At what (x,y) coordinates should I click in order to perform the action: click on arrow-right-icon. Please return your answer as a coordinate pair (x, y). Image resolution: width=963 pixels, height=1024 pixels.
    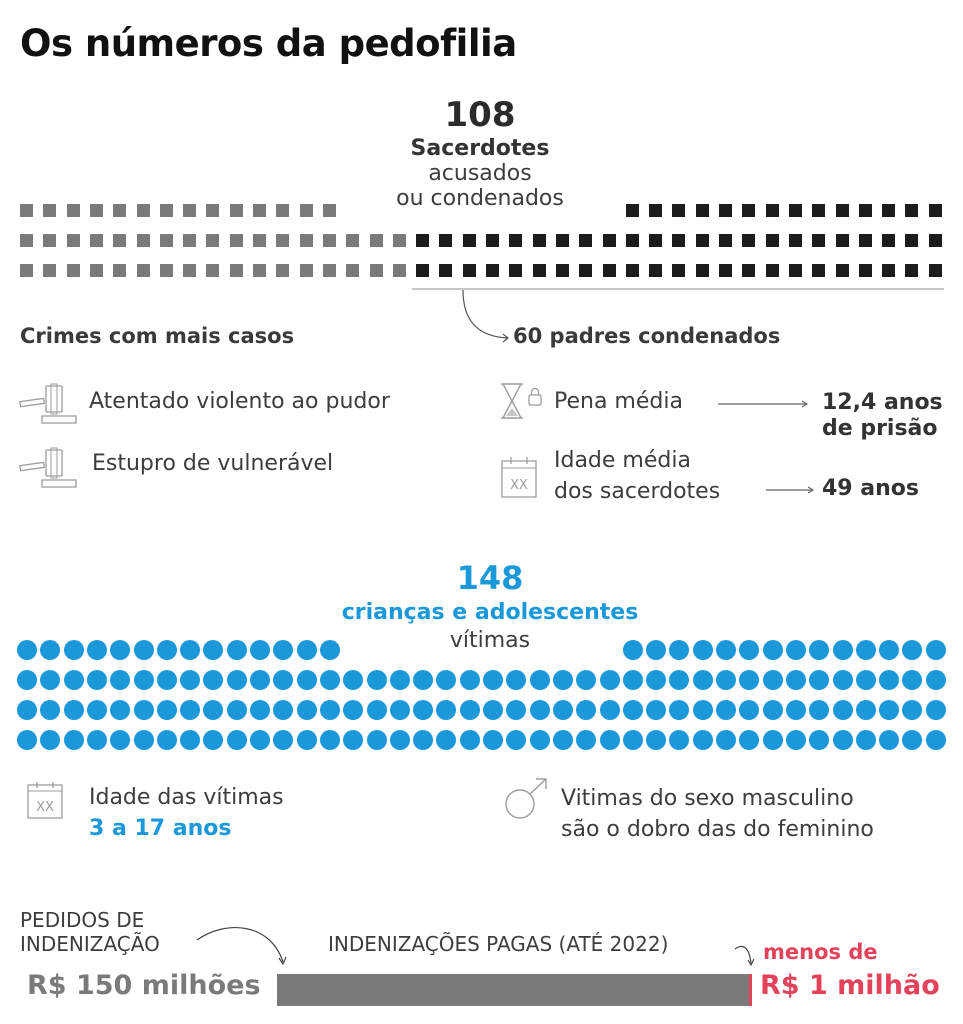
    Looking at the image, I should click on (763, 404).